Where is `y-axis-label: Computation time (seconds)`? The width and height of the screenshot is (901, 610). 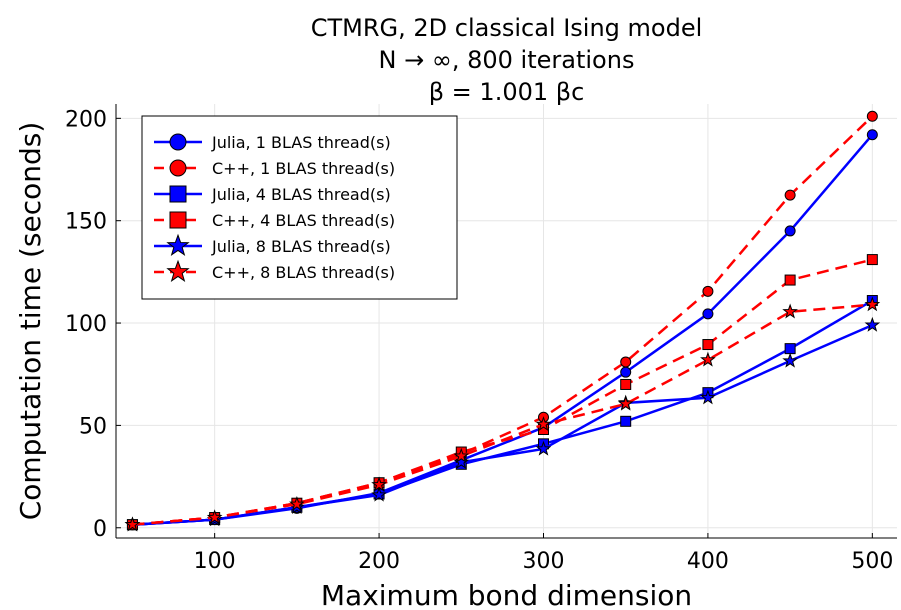 y-axis-label: Computation time (seconds) is located at coordinates (30, 321).